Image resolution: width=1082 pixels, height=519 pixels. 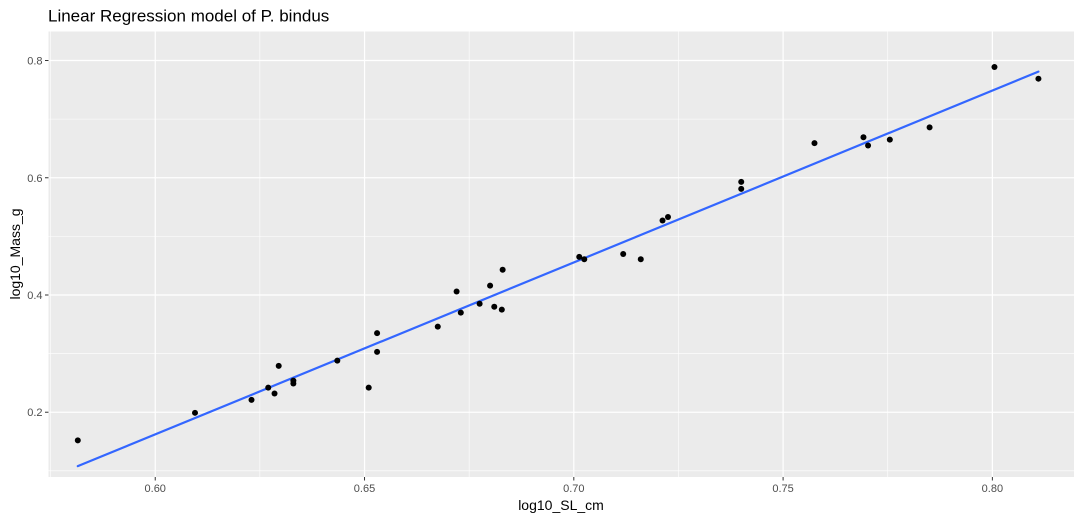 What do you see at coordinates (992, 489) in the screenshot?
I see `x-tick-label: 0.80` at bounding box center [992, 489].